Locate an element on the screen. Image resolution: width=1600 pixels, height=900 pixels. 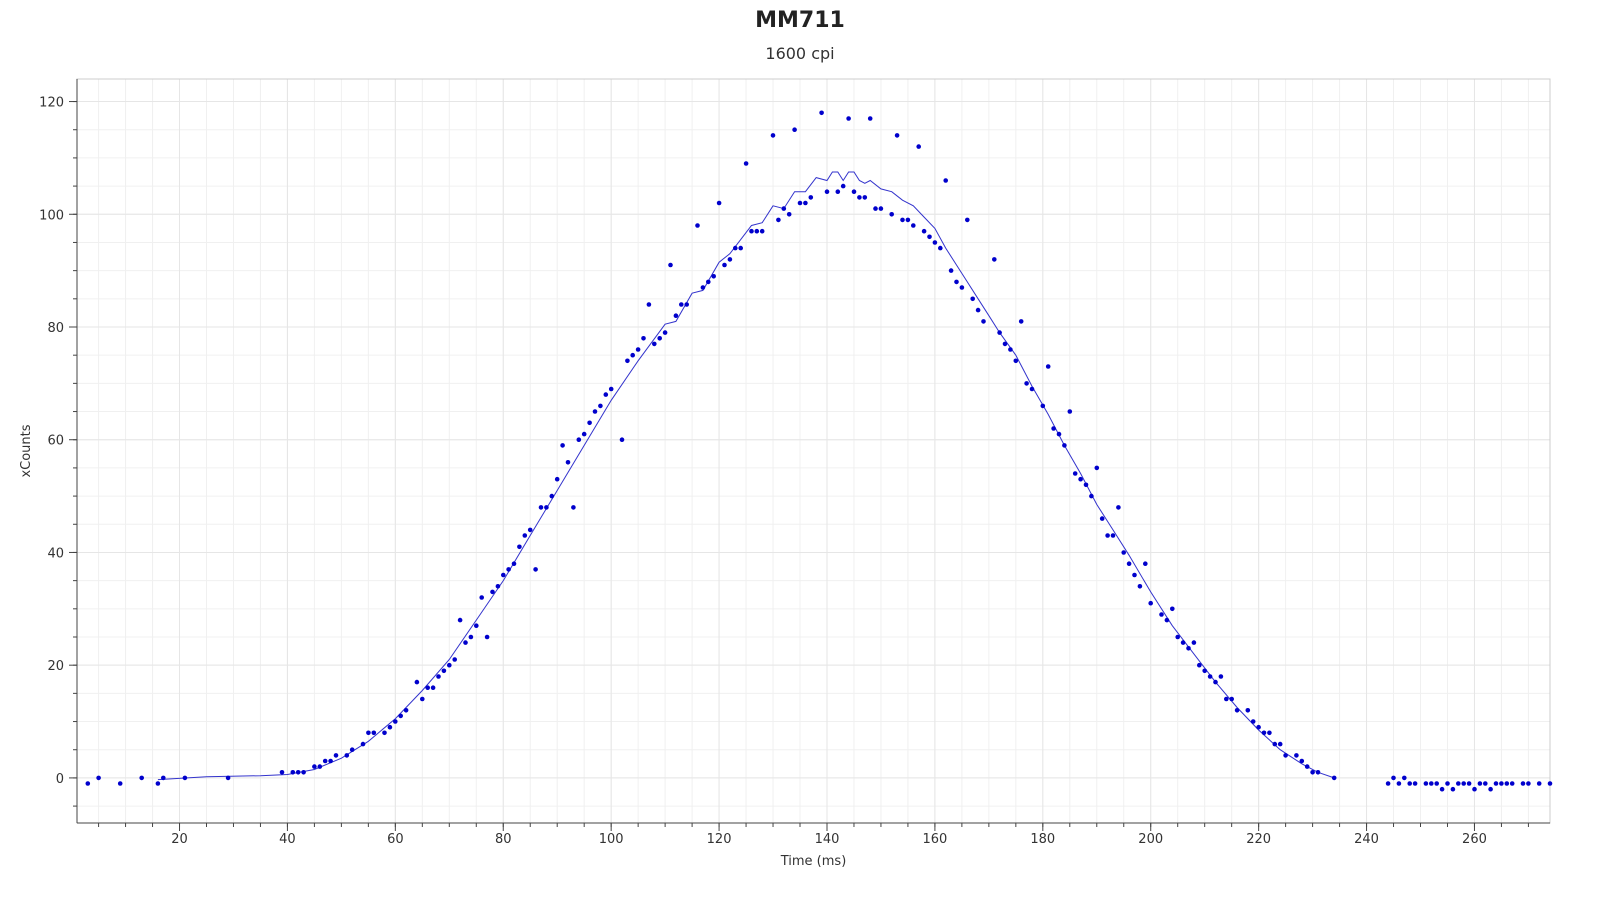
y-tick-label: 0 is located at coordinates (60, 779).